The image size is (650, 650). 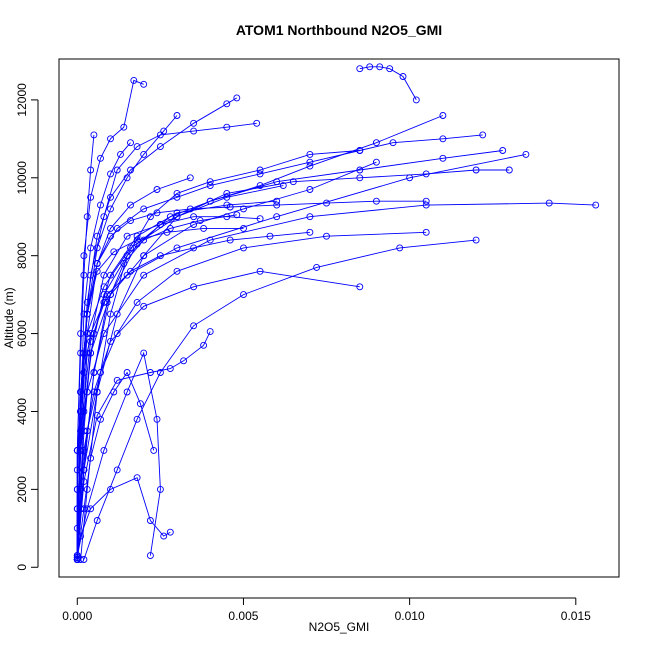 I want to click on y-tick-label: 10000, so click(x=22, y=178).